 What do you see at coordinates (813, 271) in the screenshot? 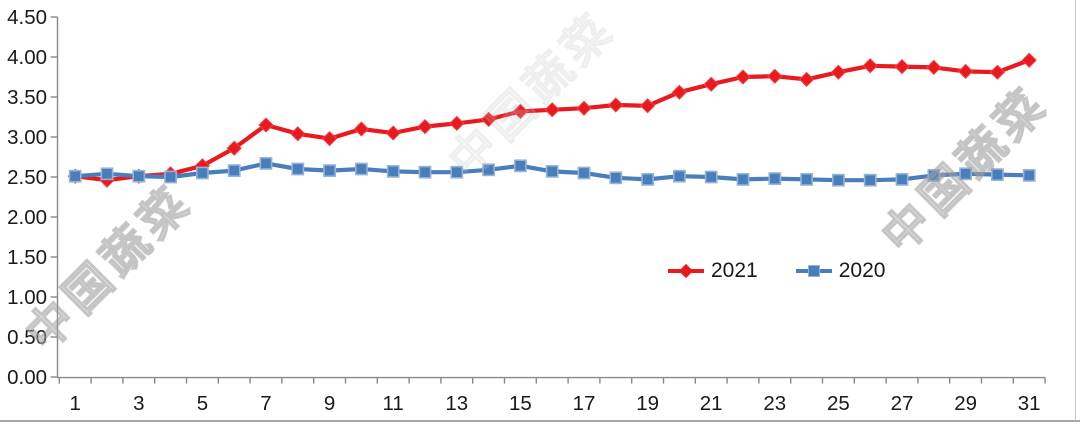
I see `series-2020-marker-icon` at bounding box center [813, 271].